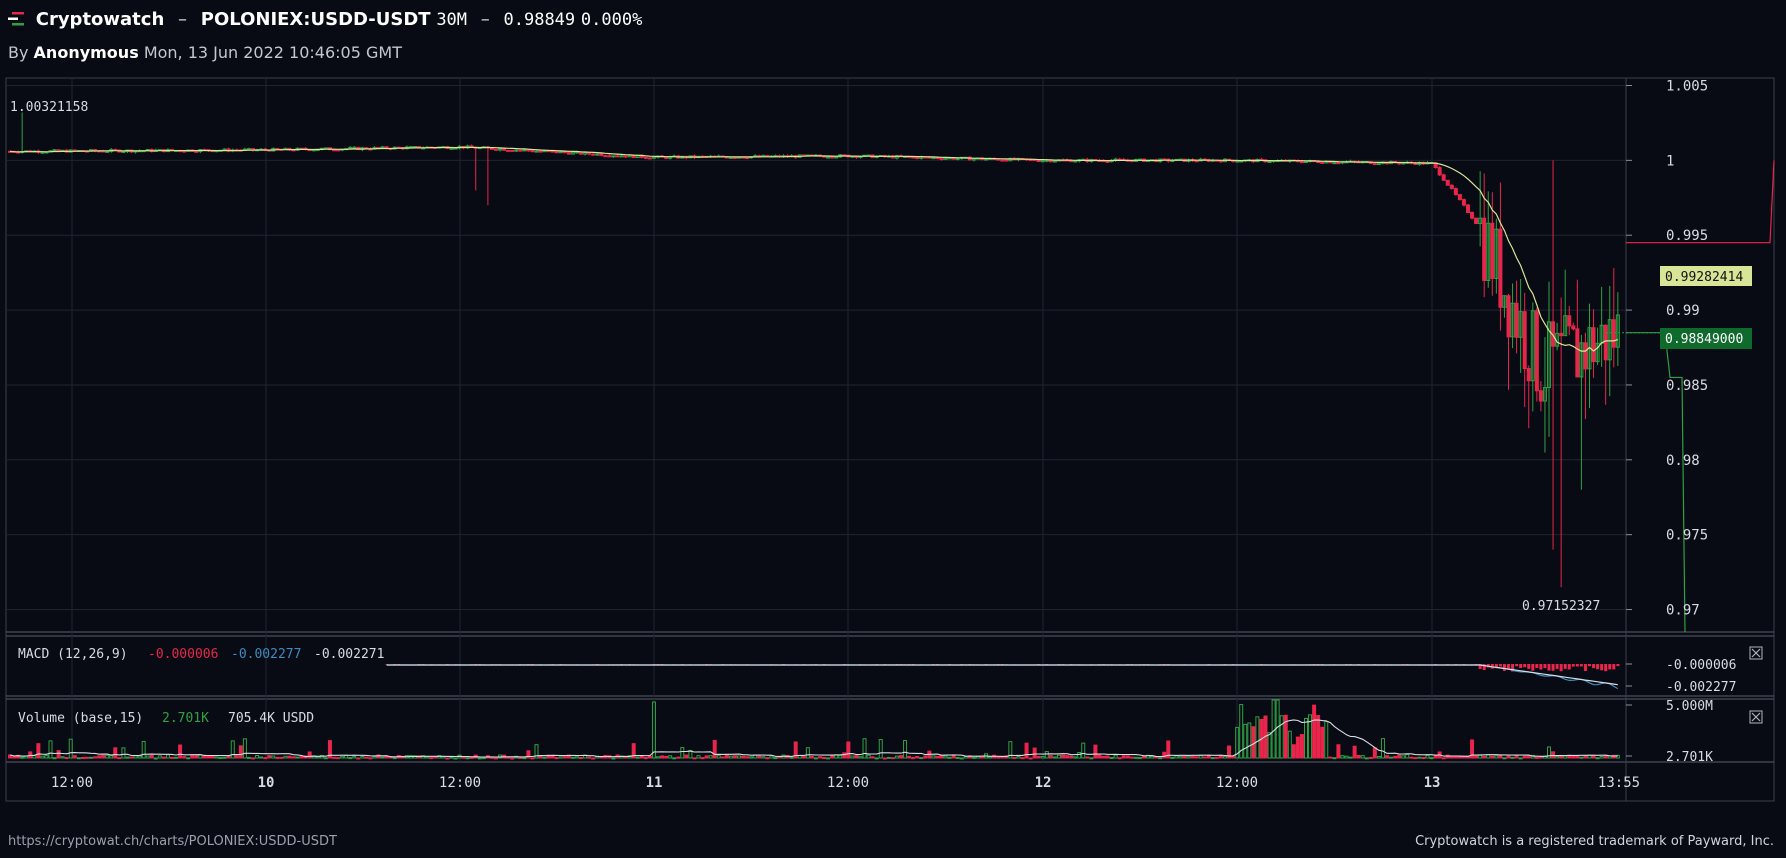  What do you see at coordinates (1756, 717) in the screenshot?
I see `volume-close-button` at bounding box center [1756, 717].